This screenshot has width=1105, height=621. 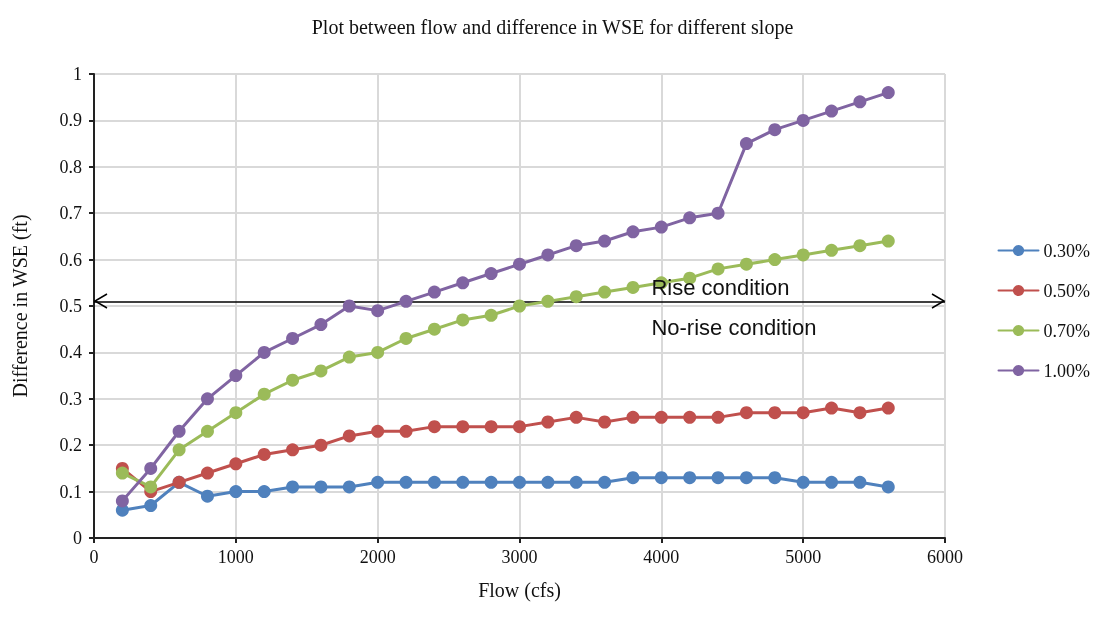 What do you see at coordinates (20, 306) in the screenshot?
I see `y-axis-title: Difference in WSE (ft)` at bounding box center [20, 306].